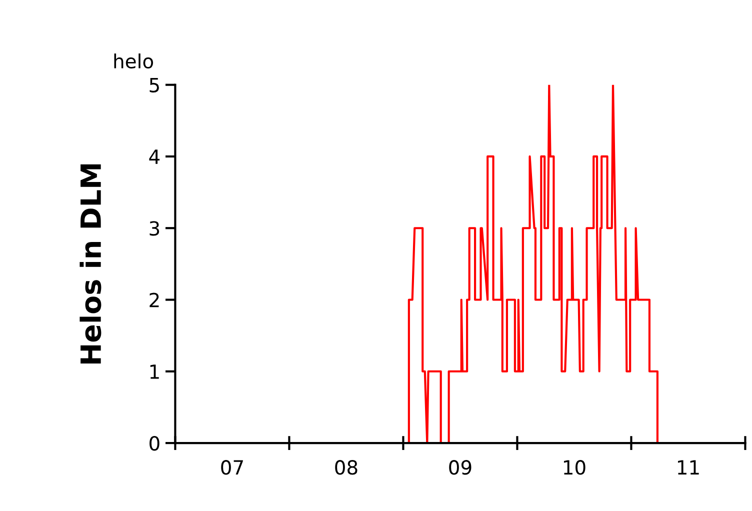  I want to click on y-tick-label: 0, so click(155, 443).